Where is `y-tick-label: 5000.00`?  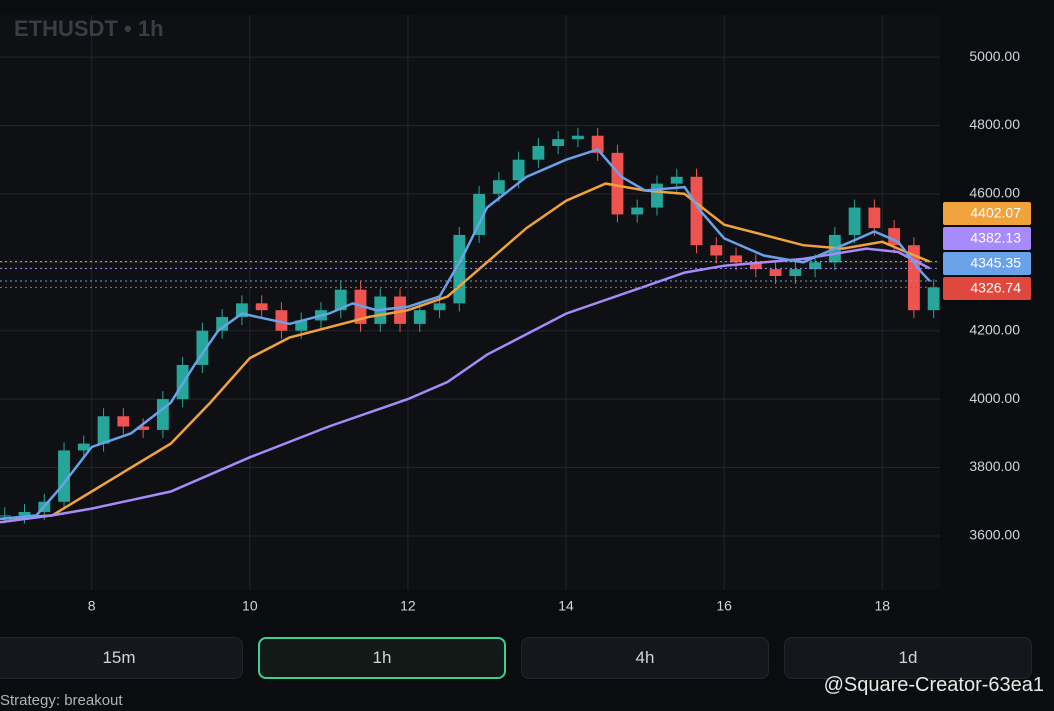
y-tick-label: 5000.00 is located at coordinates (994, 56).